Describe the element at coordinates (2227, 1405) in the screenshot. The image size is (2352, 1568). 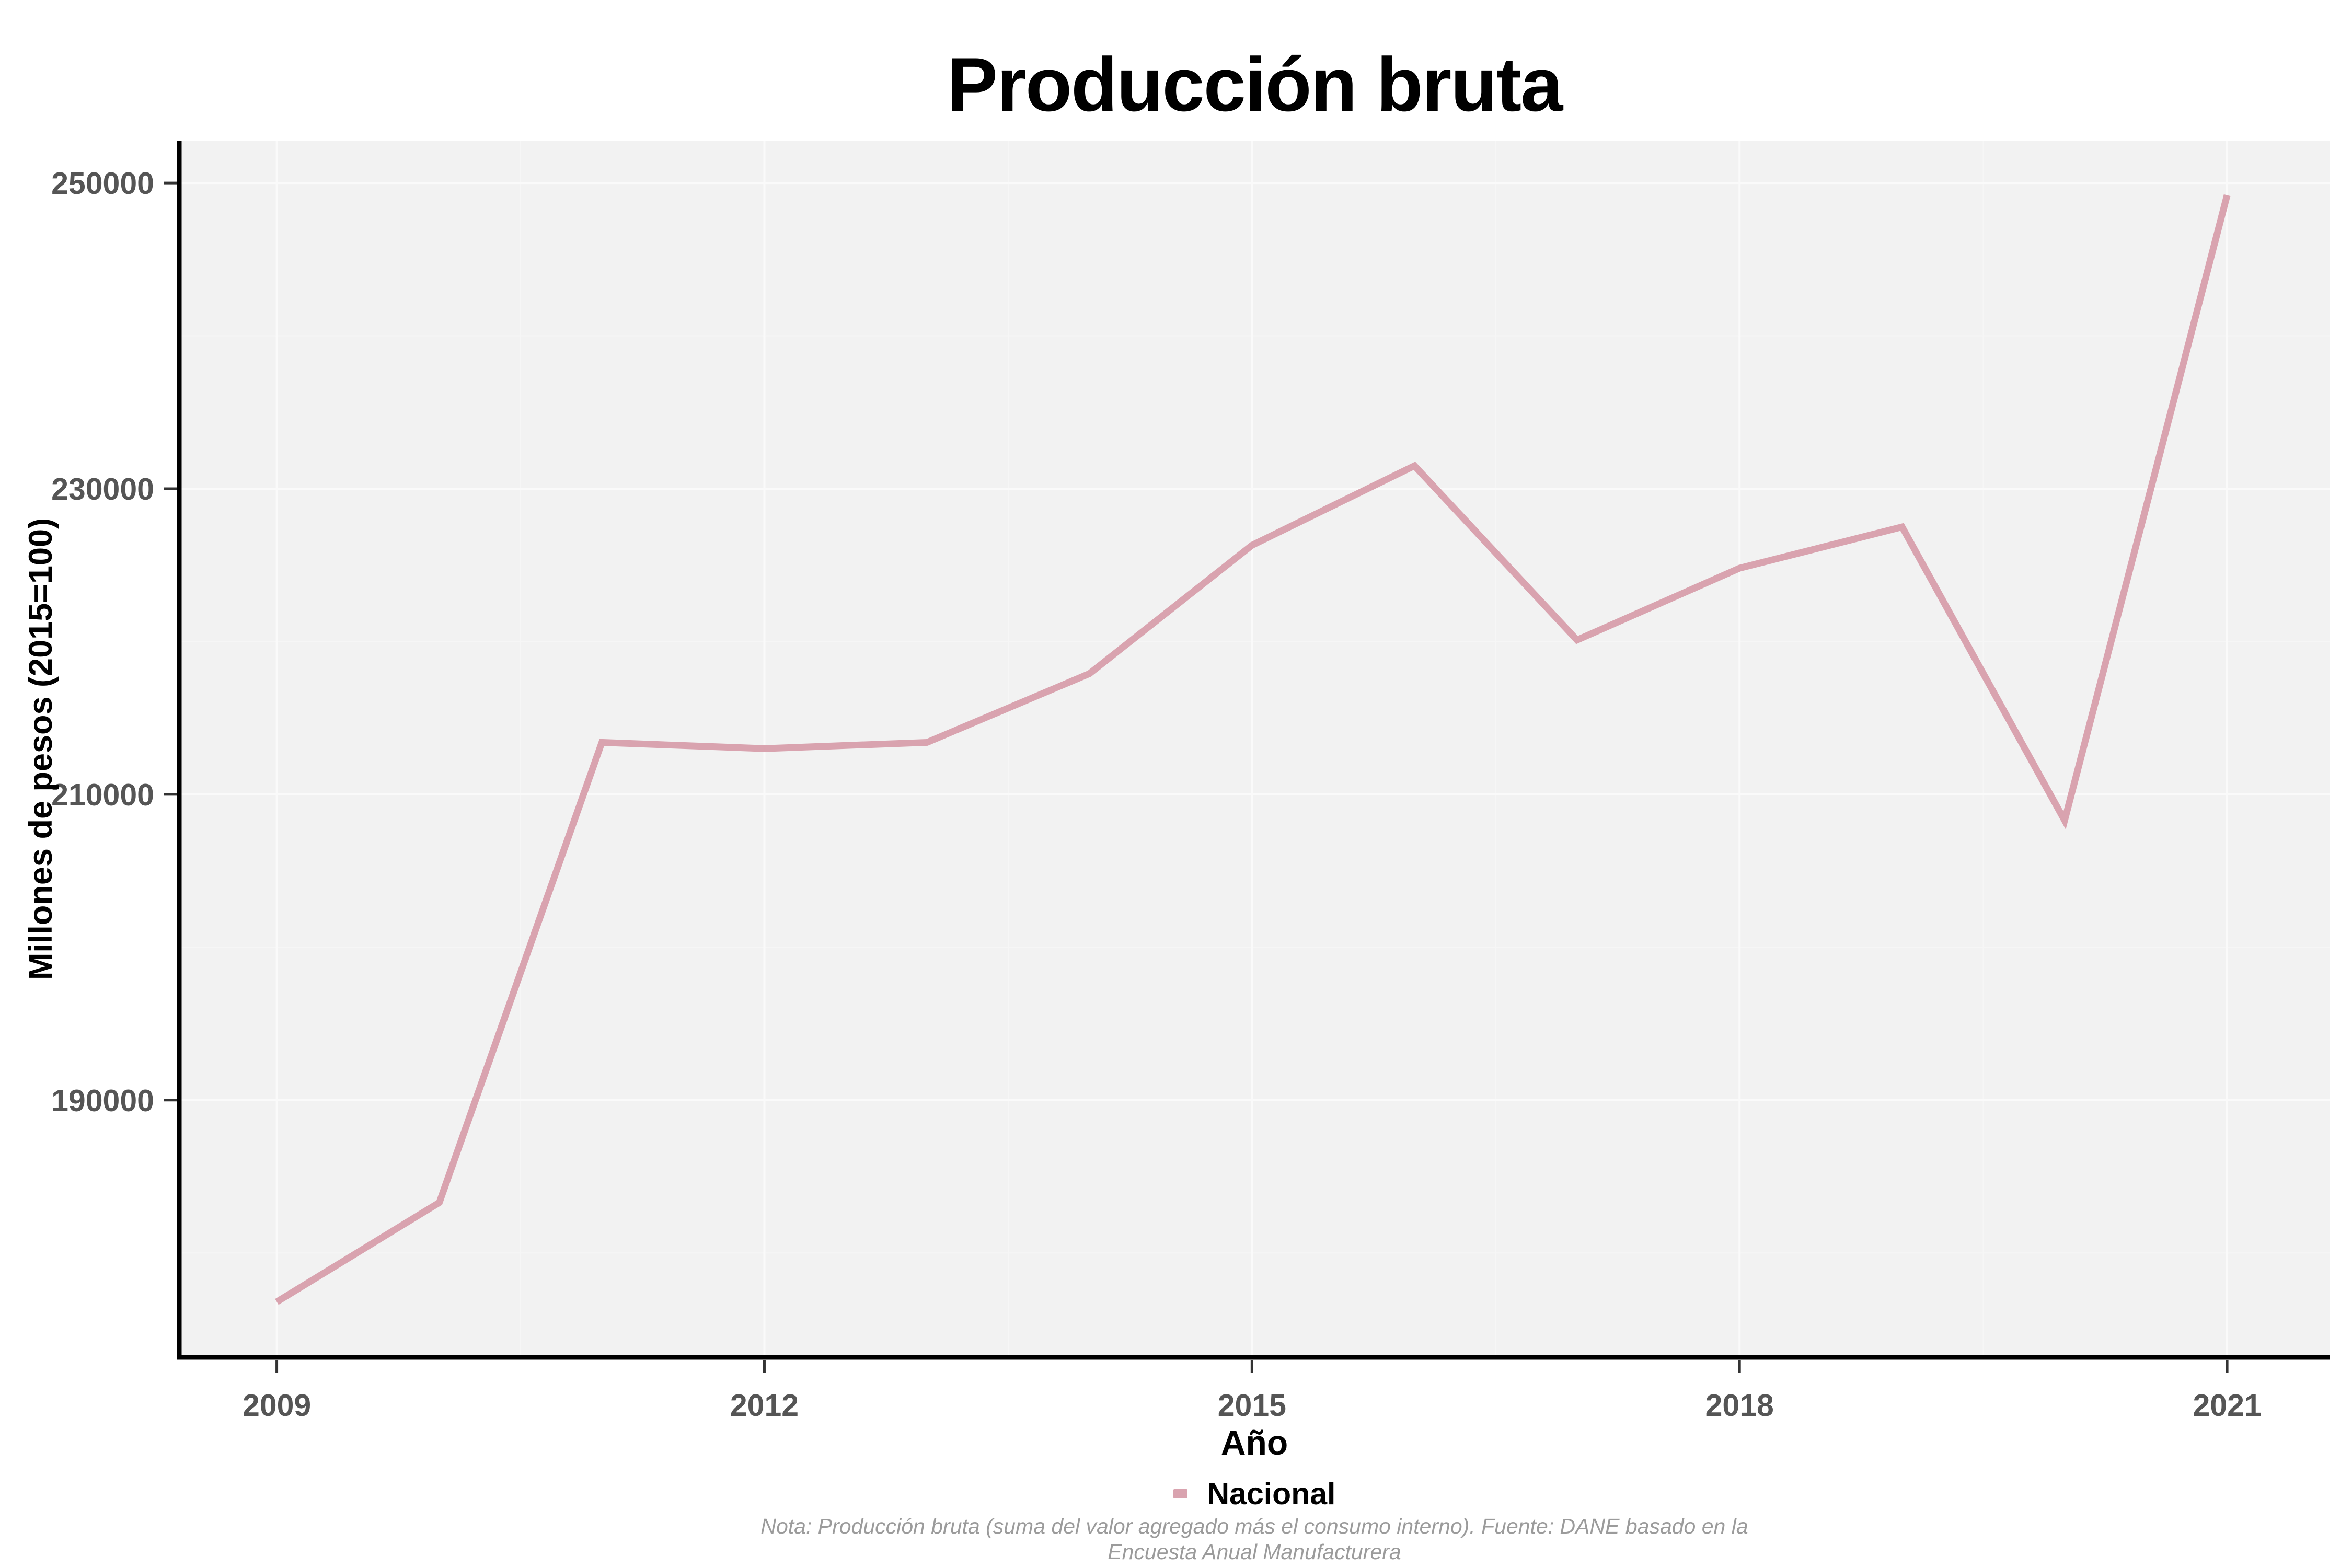
I see `x-tick-label: 2021` at that location.